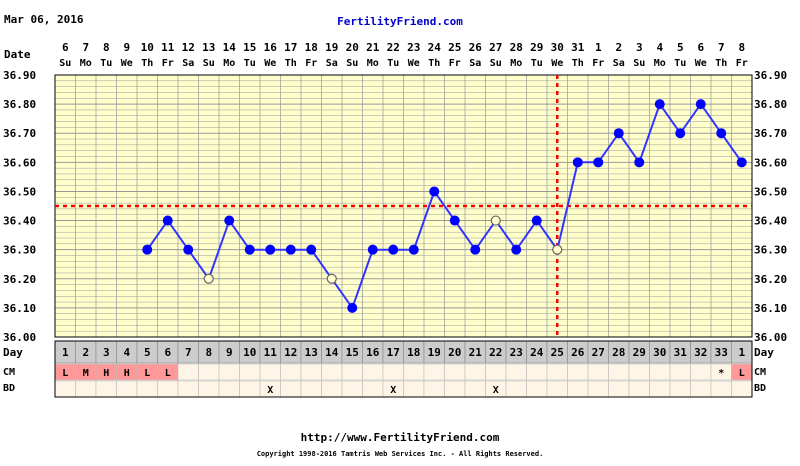 Image resolution: width=800 pixels, height=466 pixels. I want to click on day-number: 9, so click(229, 352).